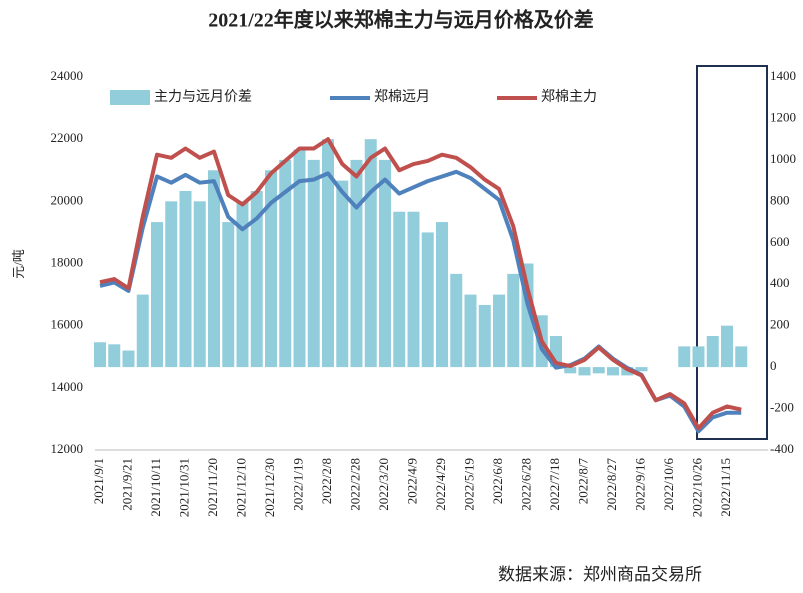 This screenshot has width=803, height=593. Describe the element at coordinates (783, 75) in the screenshot. I see `y2-tick-label: 1400` at that location.